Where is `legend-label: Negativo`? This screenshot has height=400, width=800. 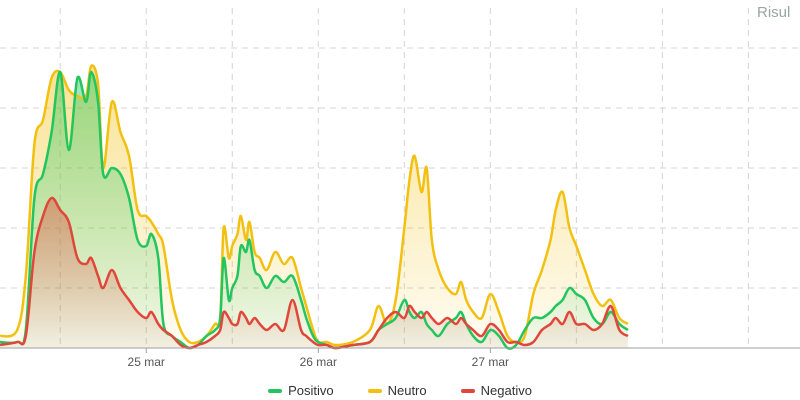 legend-label: Negativo is located at coordinates (506, 390).